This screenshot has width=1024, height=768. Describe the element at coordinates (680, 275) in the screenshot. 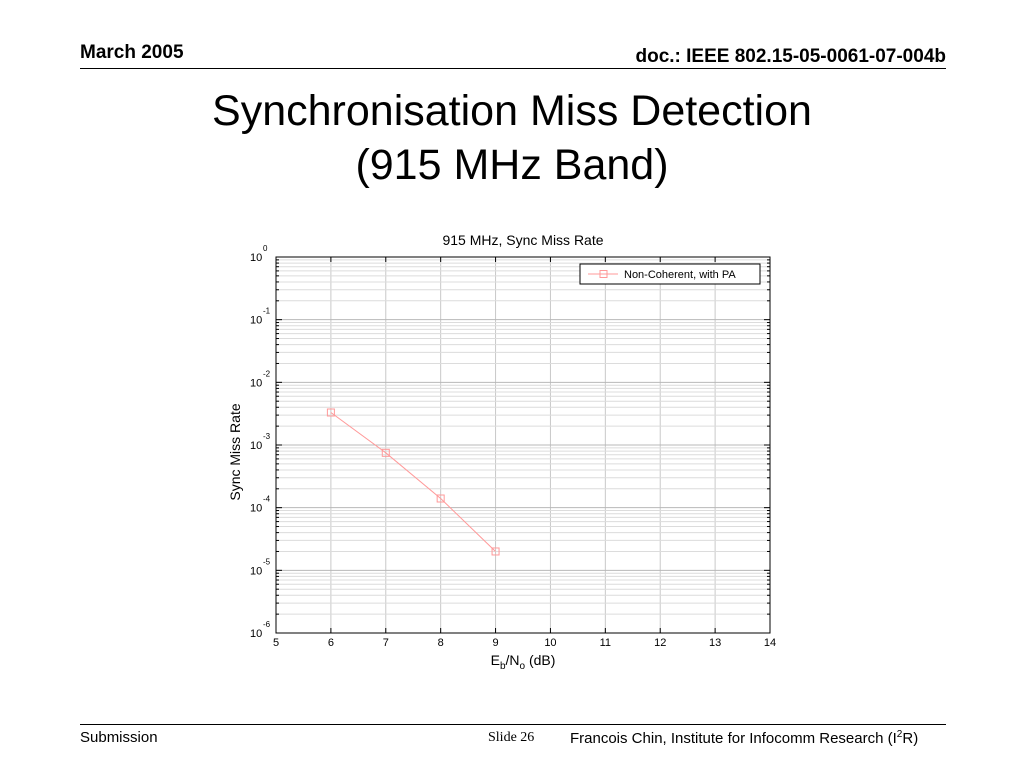

I see `legend-label: Non-Coherent, with PA` at that location.